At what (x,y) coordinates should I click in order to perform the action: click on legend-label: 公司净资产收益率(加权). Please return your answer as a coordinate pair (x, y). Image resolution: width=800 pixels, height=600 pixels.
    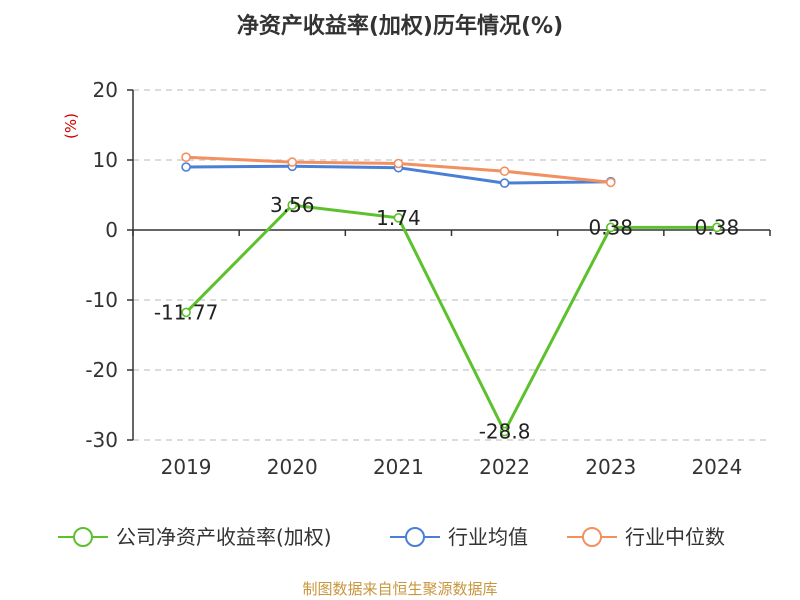
    Looking at the image, I should click on (224, 537).